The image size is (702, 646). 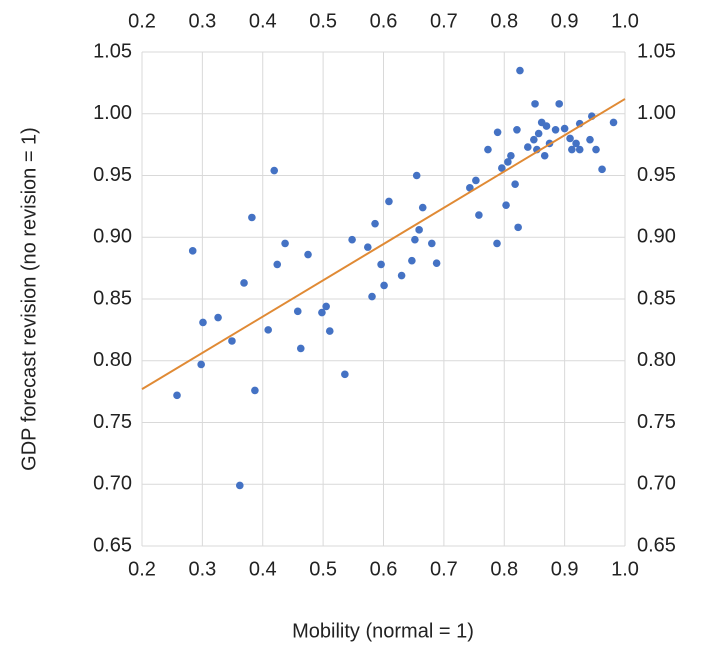 I want to click on x-tick-label-top: 0.4, so click(x=263, y=21).